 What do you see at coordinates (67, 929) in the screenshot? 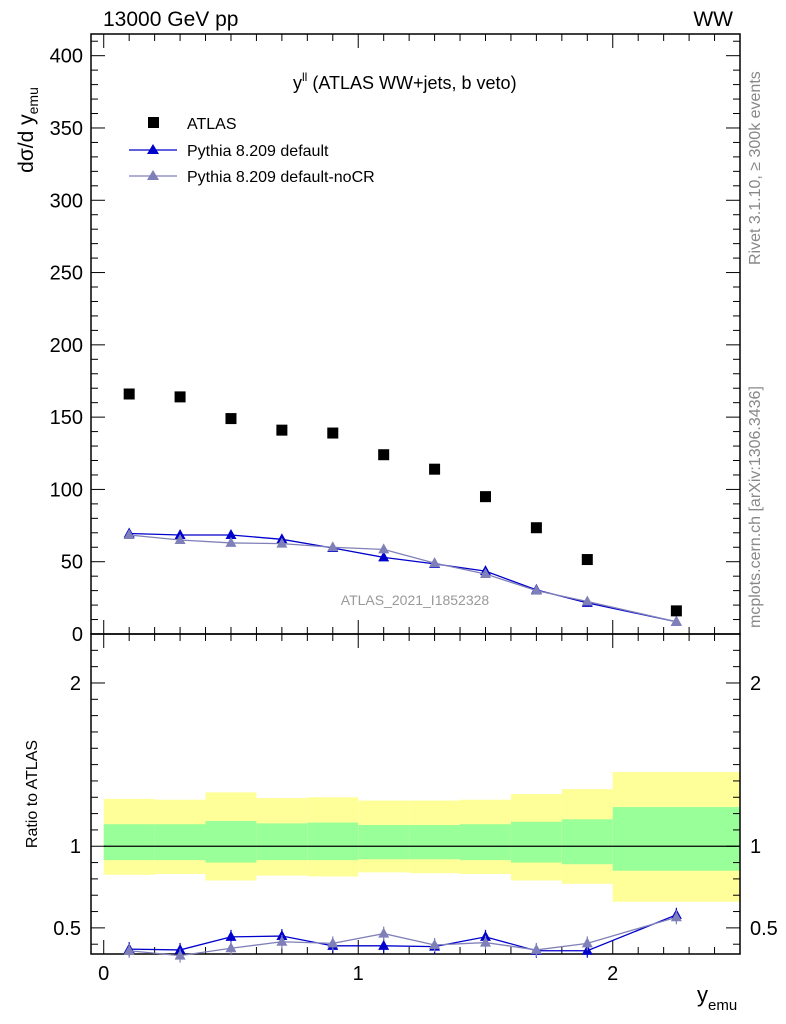
I see `ratio-tick-label: 0.5` at bounding box center [67, 929].